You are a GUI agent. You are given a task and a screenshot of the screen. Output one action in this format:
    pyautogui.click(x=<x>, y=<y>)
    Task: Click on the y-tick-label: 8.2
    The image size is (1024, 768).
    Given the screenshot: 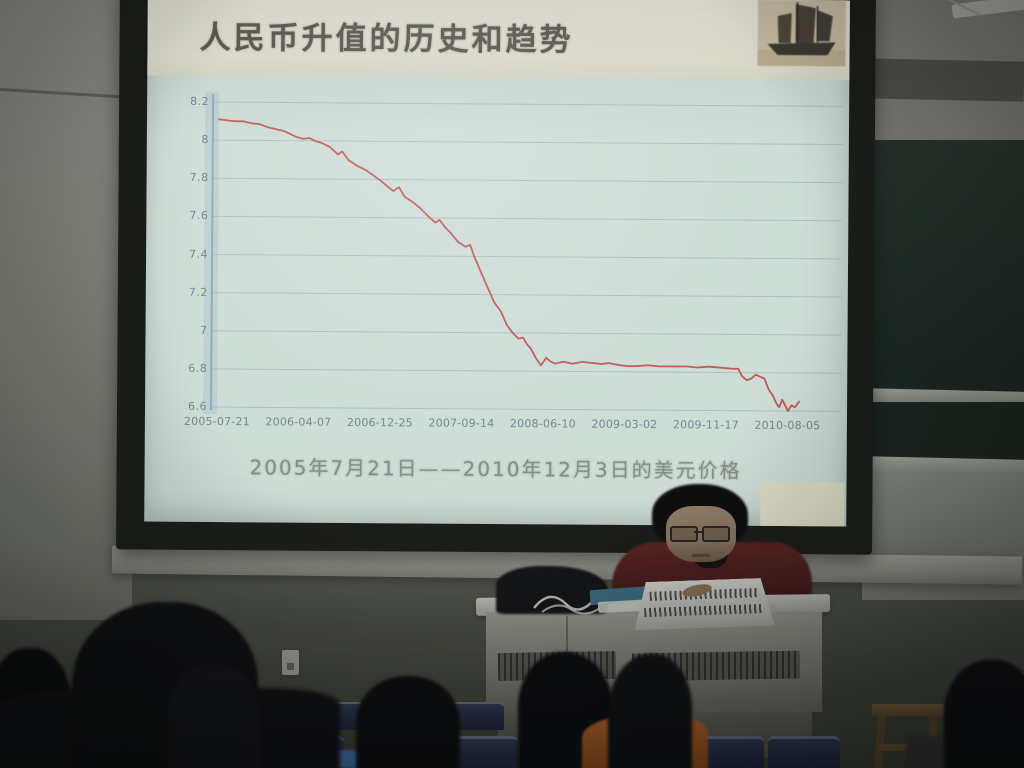 What is the action you would take?
    pyautogui.click(x=200, y=101)
    